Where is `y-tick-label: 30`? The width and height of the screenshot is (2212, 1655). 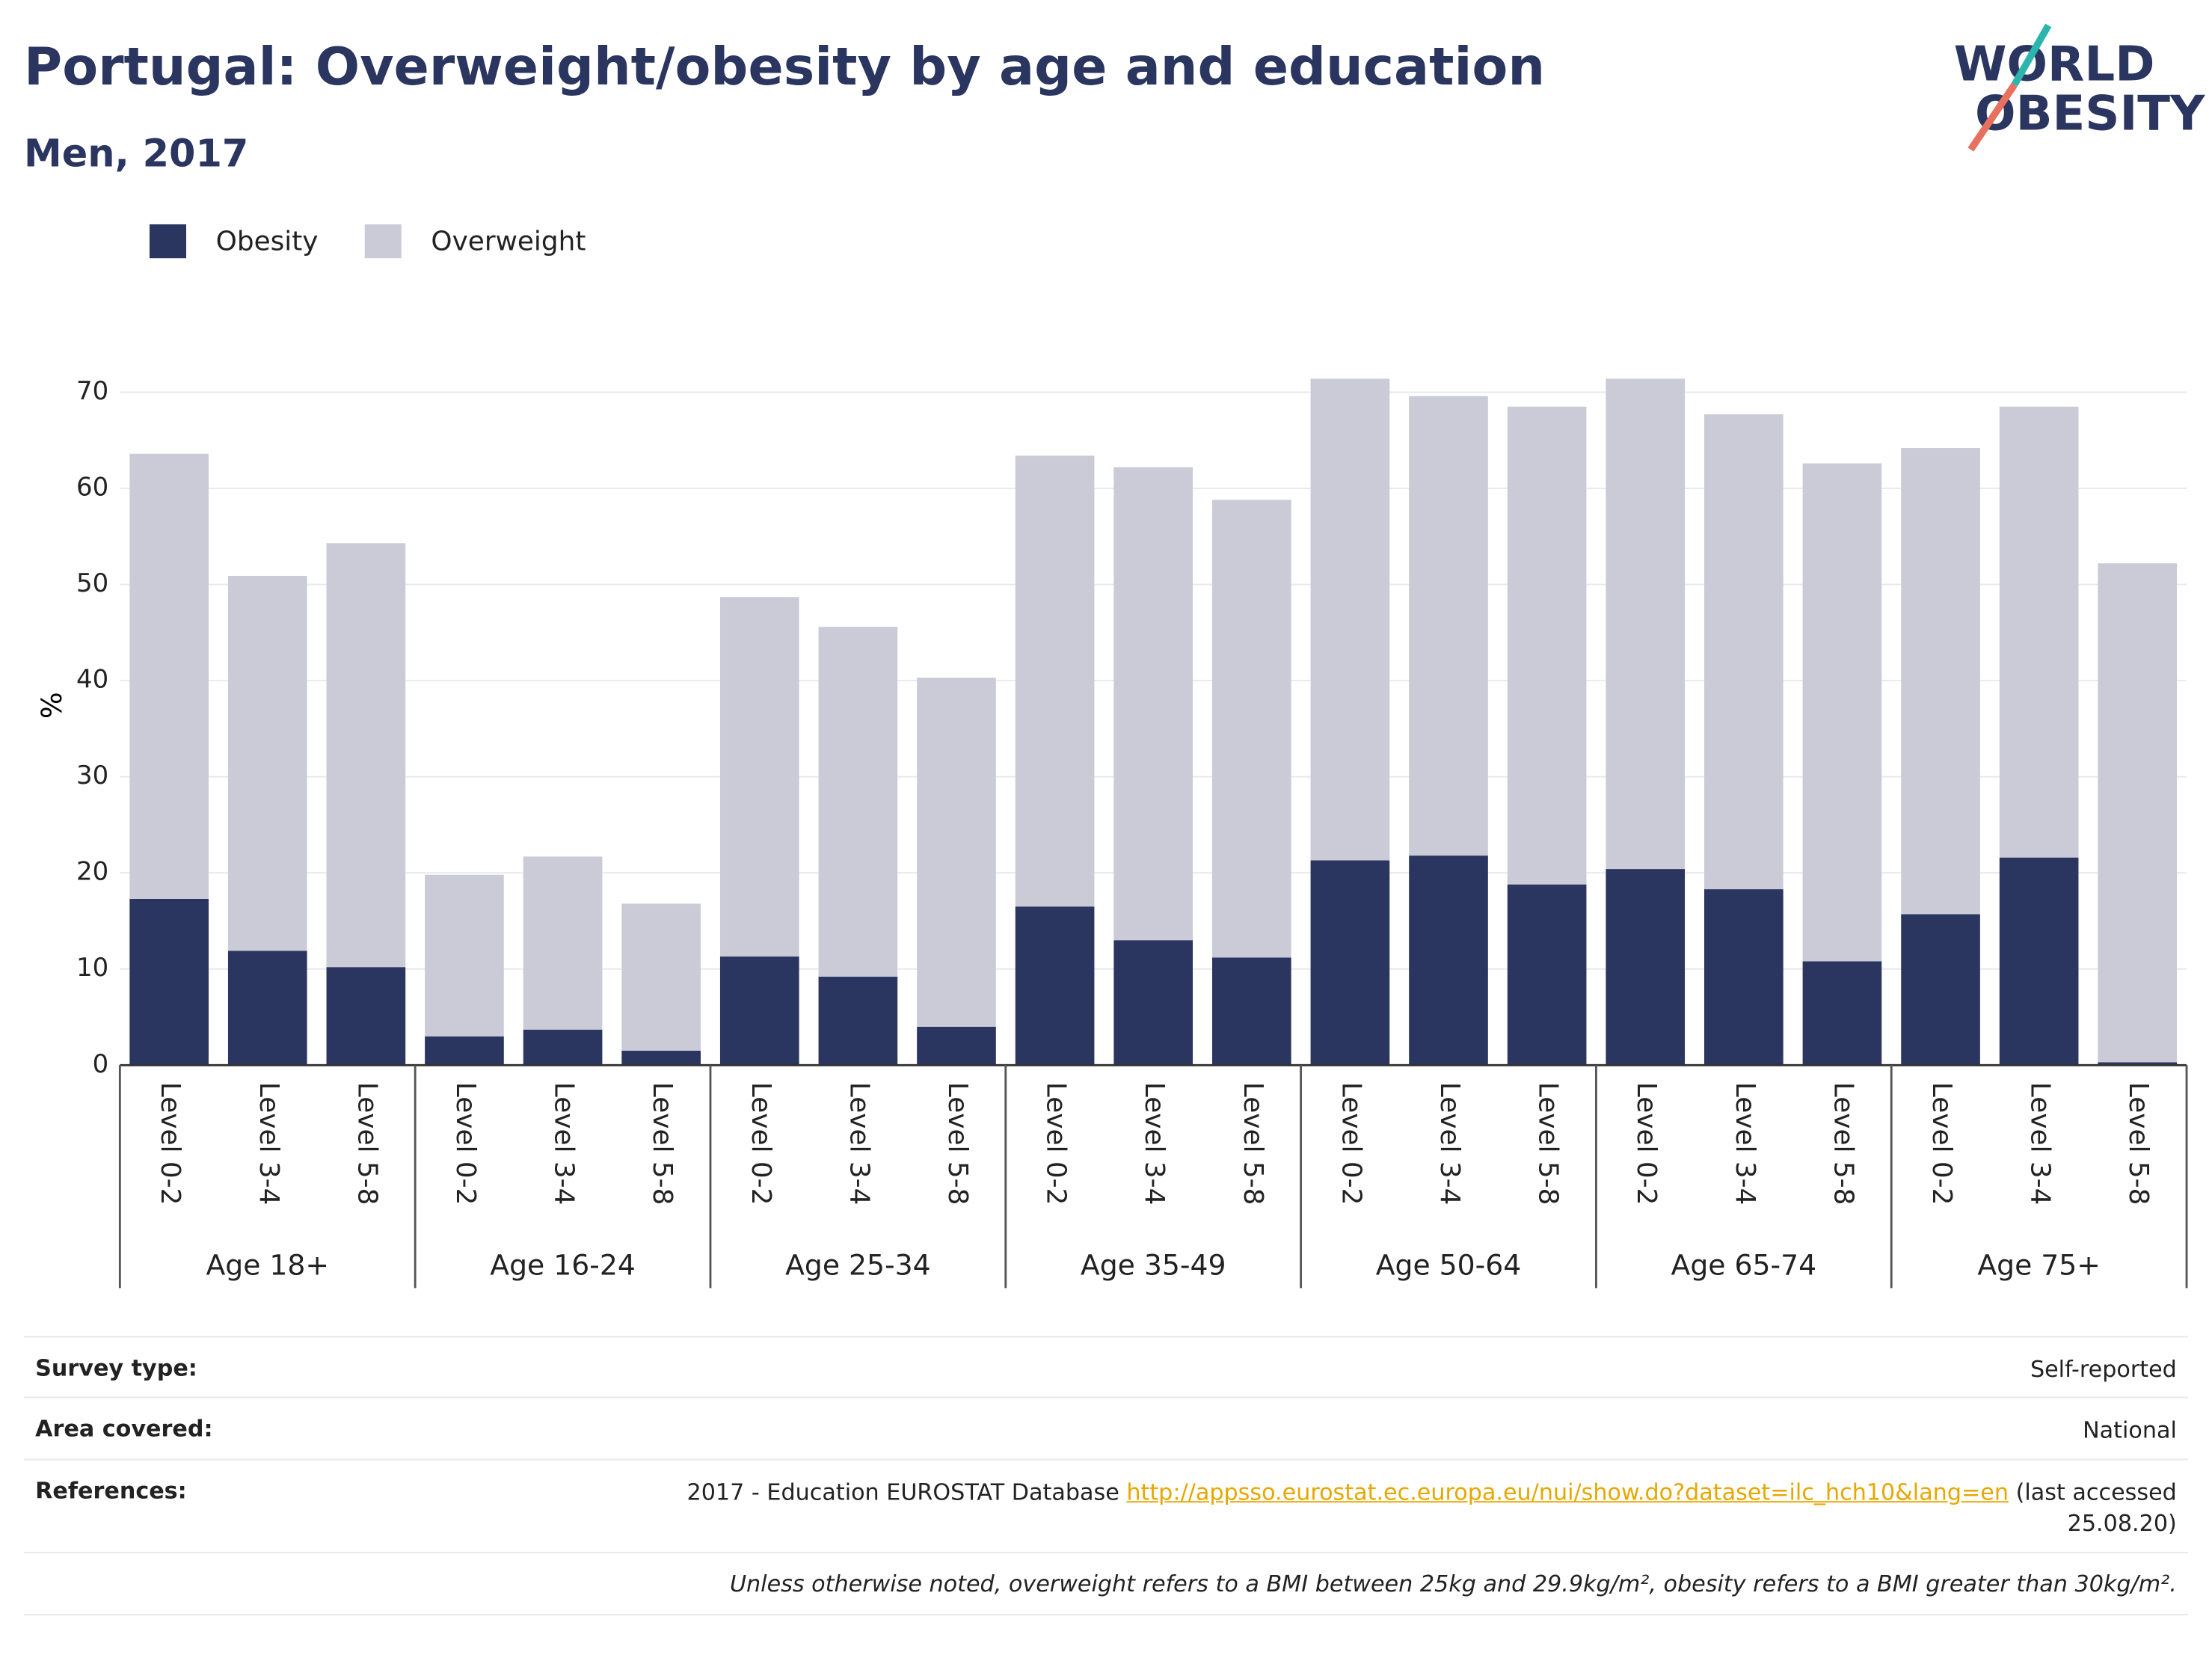
y-tick-label: 30 is located at coordinates (92, 775).